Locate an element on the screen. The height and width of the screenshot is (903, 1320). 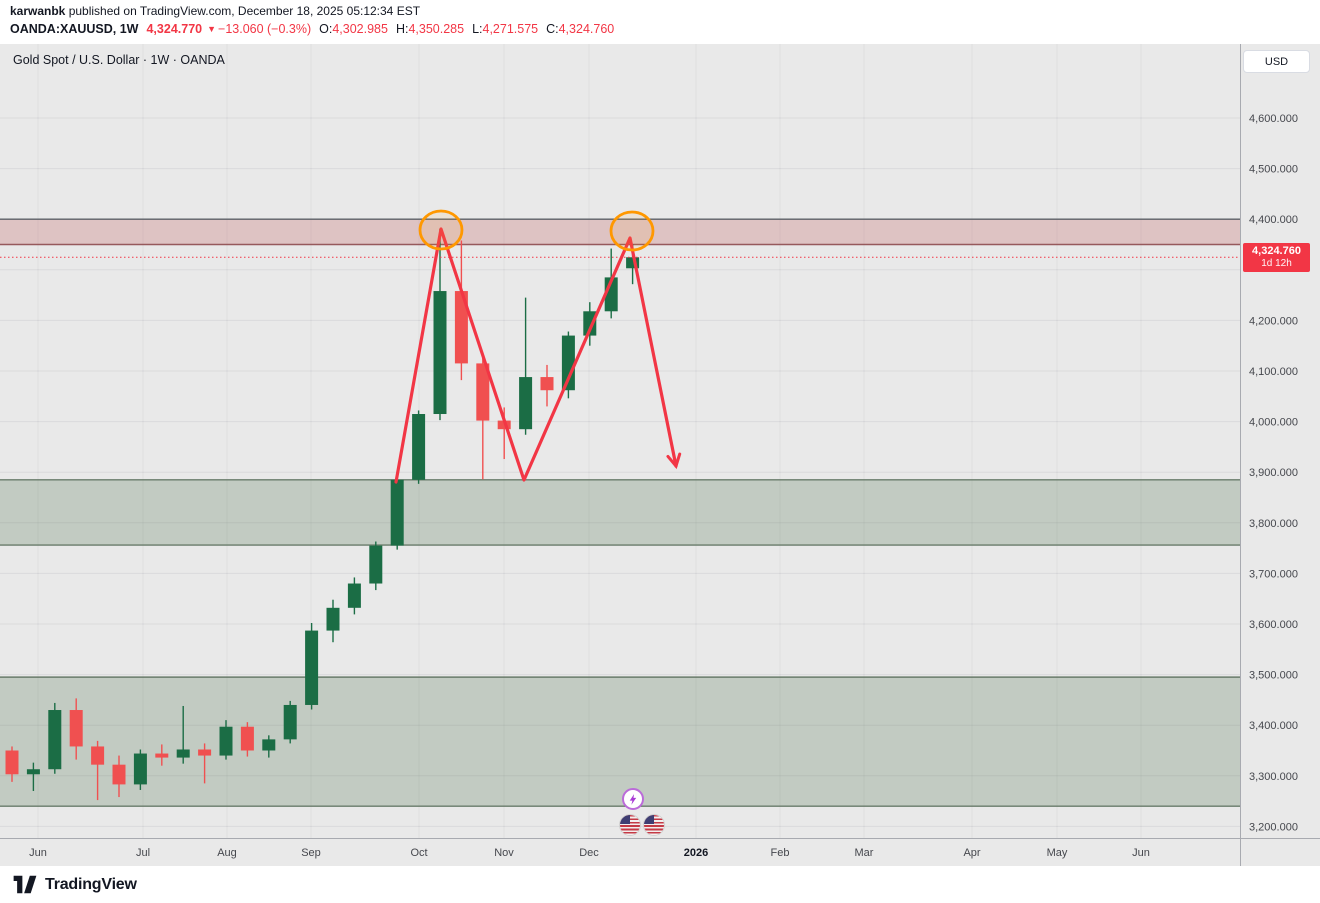
time-tick-label: Mar is located at coordinates (864, 853).